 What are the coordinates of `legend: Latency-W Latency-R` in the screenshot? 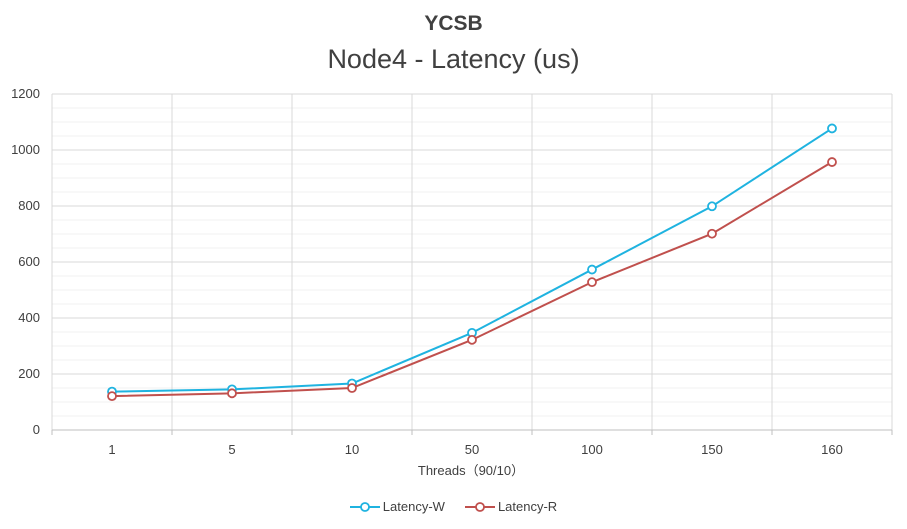 It's located at (453, 506).